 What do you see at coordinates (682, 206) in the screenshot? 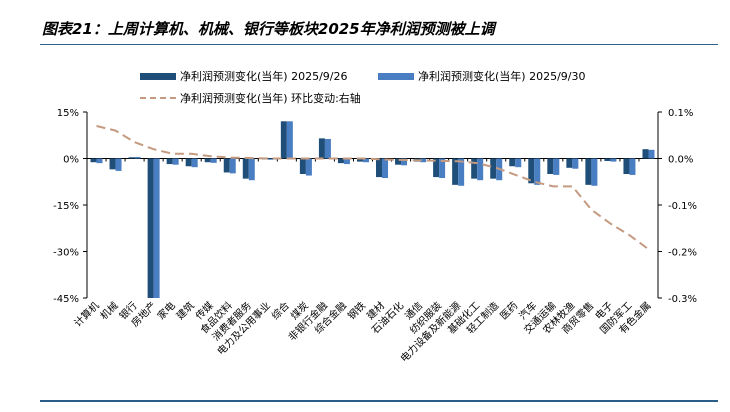
I see `y-right-tick-label: -0.1%` at bounding box center [682, 206].